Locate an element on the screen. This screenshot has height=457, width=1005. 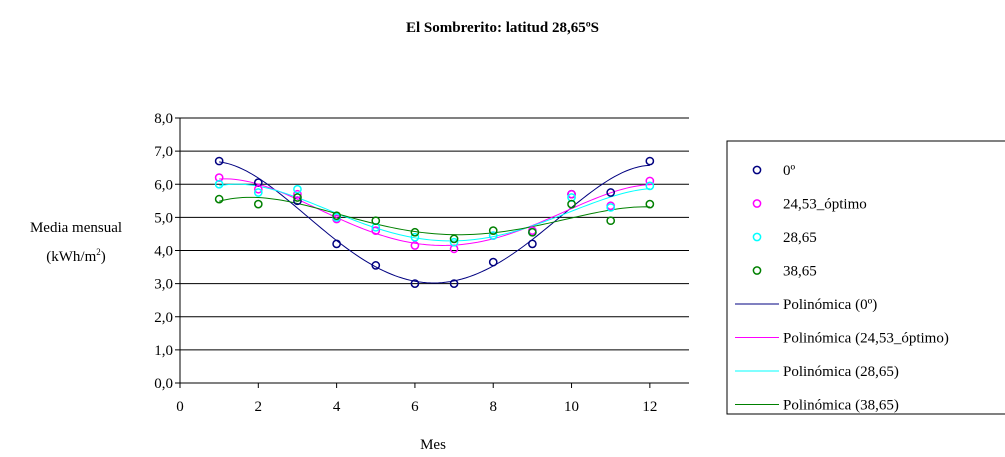
x-tick-label: 6 is located at coordinates (415, 407).